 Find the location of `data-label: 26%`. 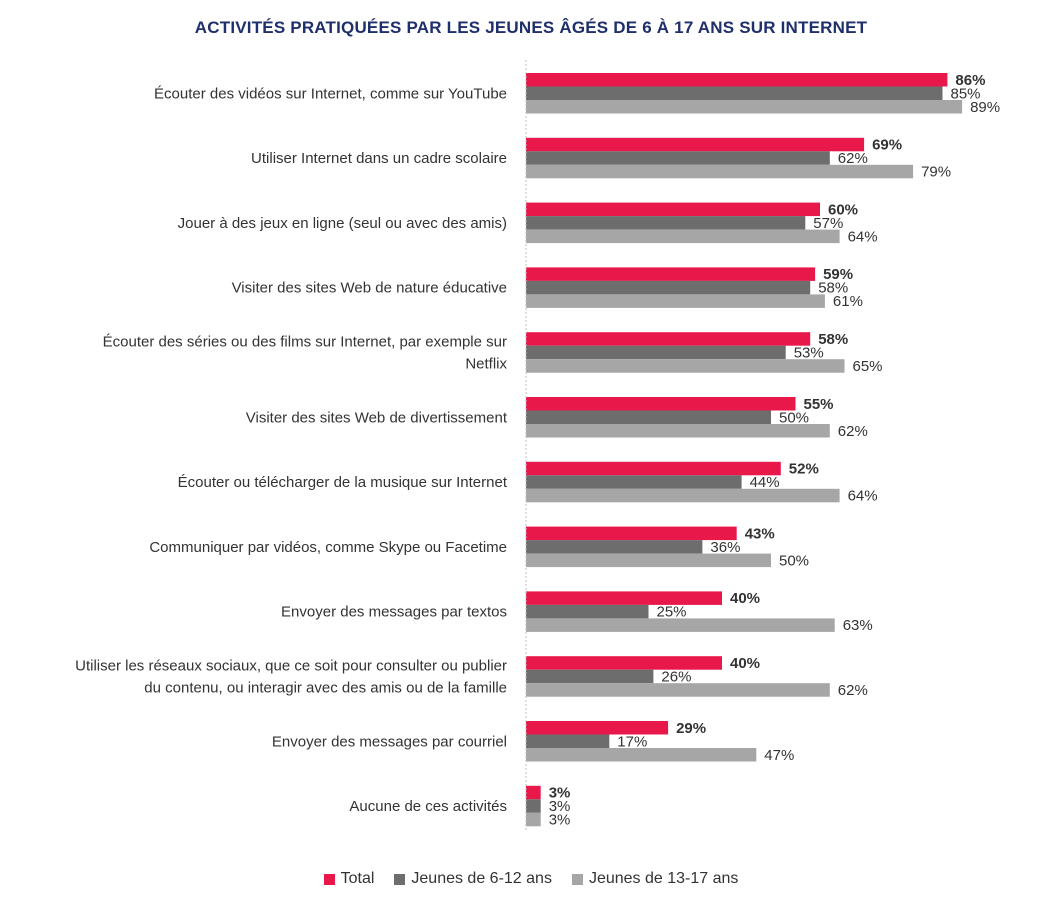

data-label: 26% is located at coordinates (676, 676).